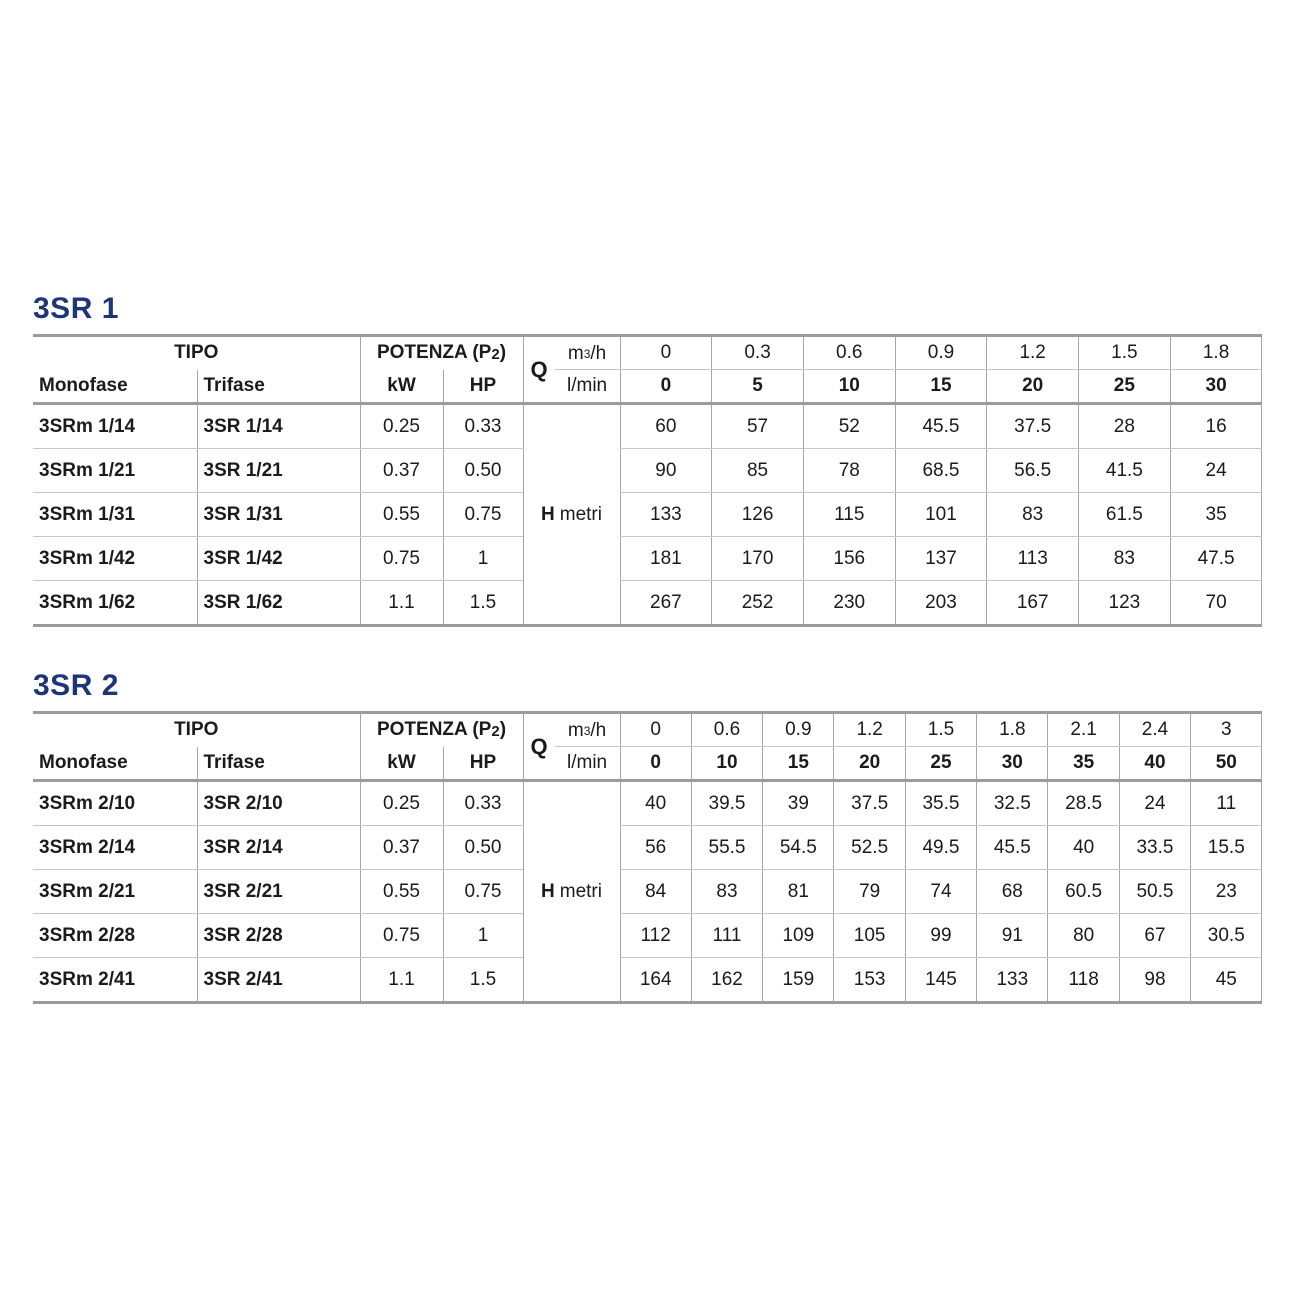 This screenshot has height=1292, width=1292. I want to click on pump-type-monofase: 3SRm 1/21, so click(115, 470).